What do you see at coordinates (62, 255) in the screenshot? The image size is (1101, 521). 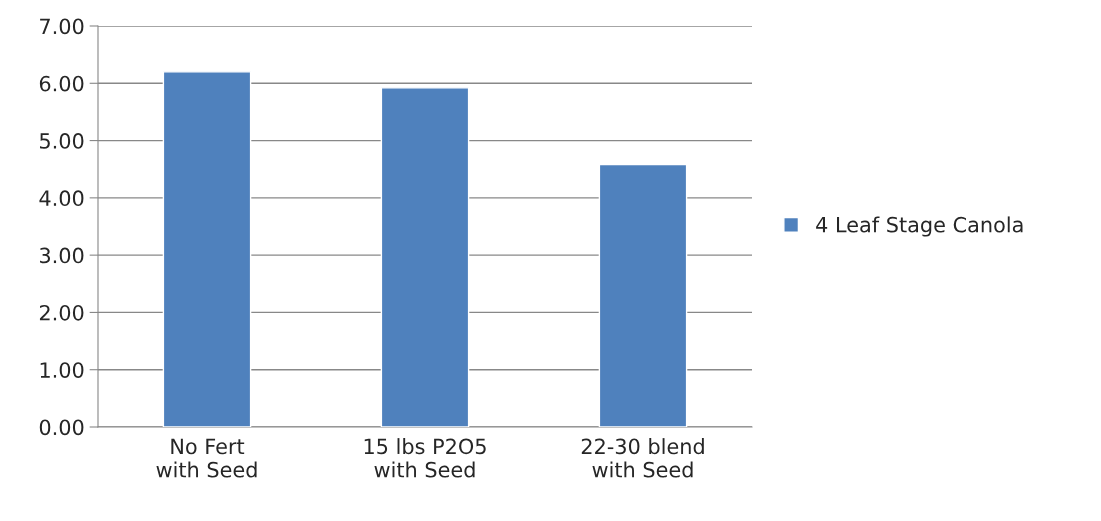 I see `y-tick-label: 3.00` at bounding box center [62, 255].